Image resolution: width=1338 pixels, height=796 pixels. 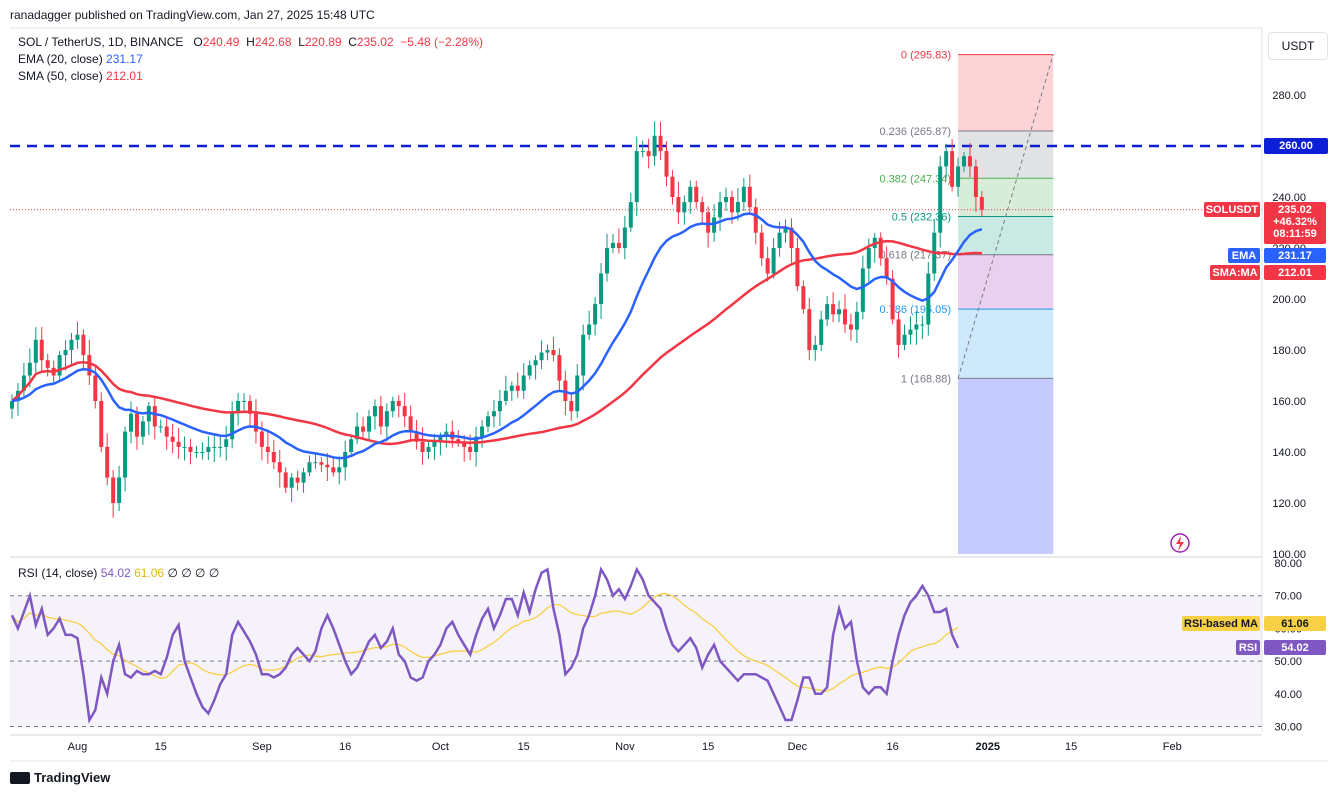 I want to click on rsi-tag-badge: RSI, so click(x=1248, y=647).